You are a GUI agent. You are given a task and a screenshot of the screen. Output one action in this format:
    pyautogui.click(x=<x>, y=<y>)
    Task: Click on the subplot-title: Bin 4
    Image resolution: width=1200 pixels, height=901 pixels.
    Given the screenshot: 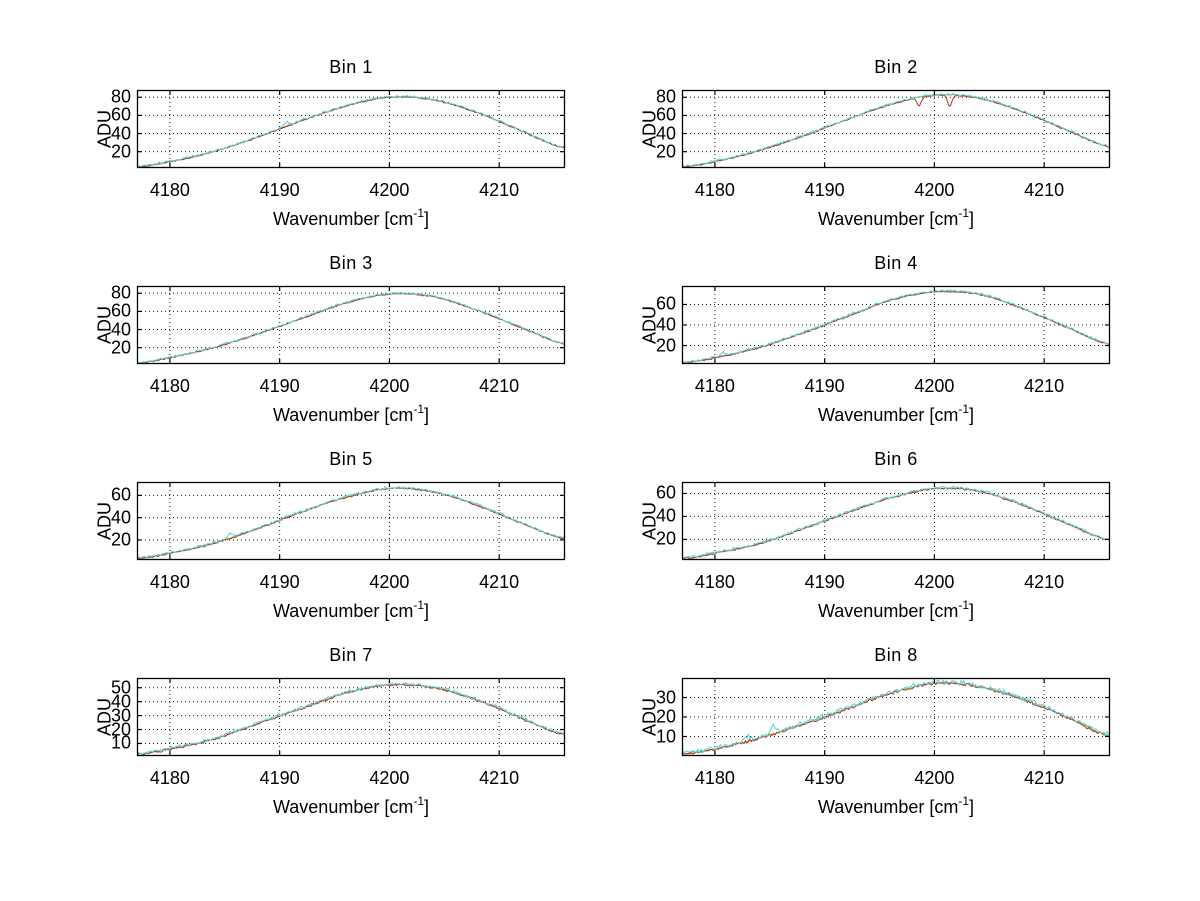 What is the action you would take?
    pyautogui.click(x=896, y=263)
    